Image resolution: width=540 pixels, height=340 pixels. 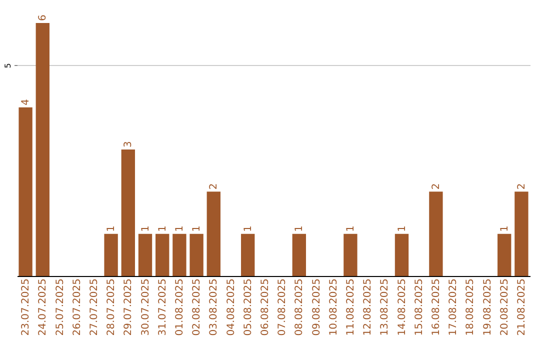 I want to click on x-tick-label: 14.08.2025, so click(x=402, y=307).